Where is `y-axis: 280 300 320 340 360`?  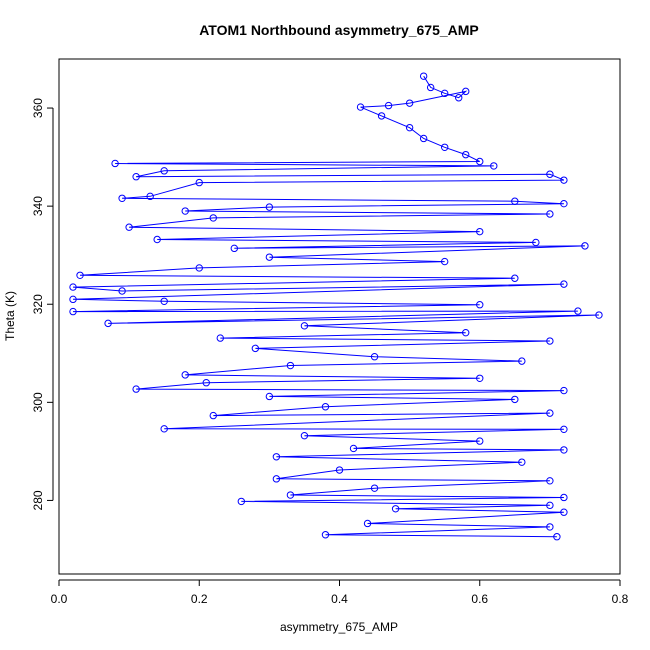
y-axis: 280 300 320 340 360 is located at coordinates (42, 304).